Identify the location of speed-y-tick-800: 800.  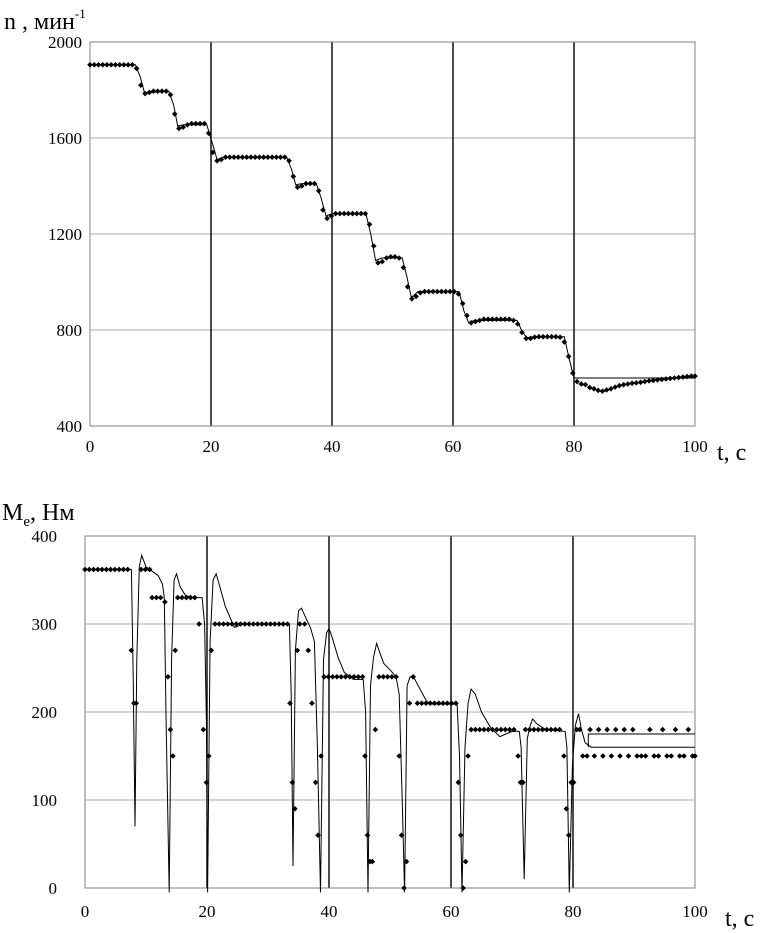
(70, 330).